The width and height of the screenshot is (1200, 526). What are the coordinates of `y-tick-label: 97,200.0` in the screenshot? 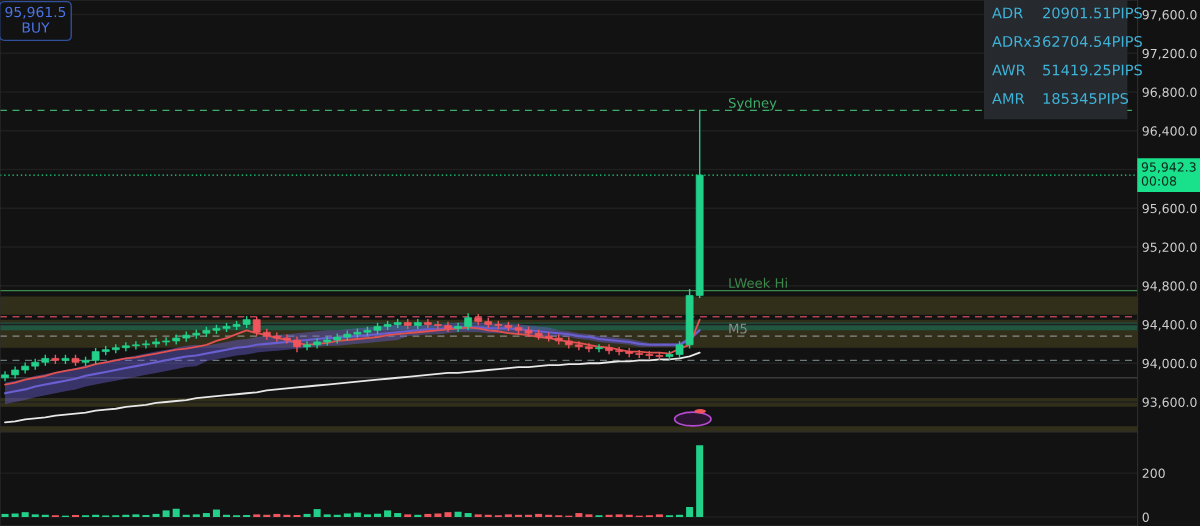 It's located at (1169, 54).